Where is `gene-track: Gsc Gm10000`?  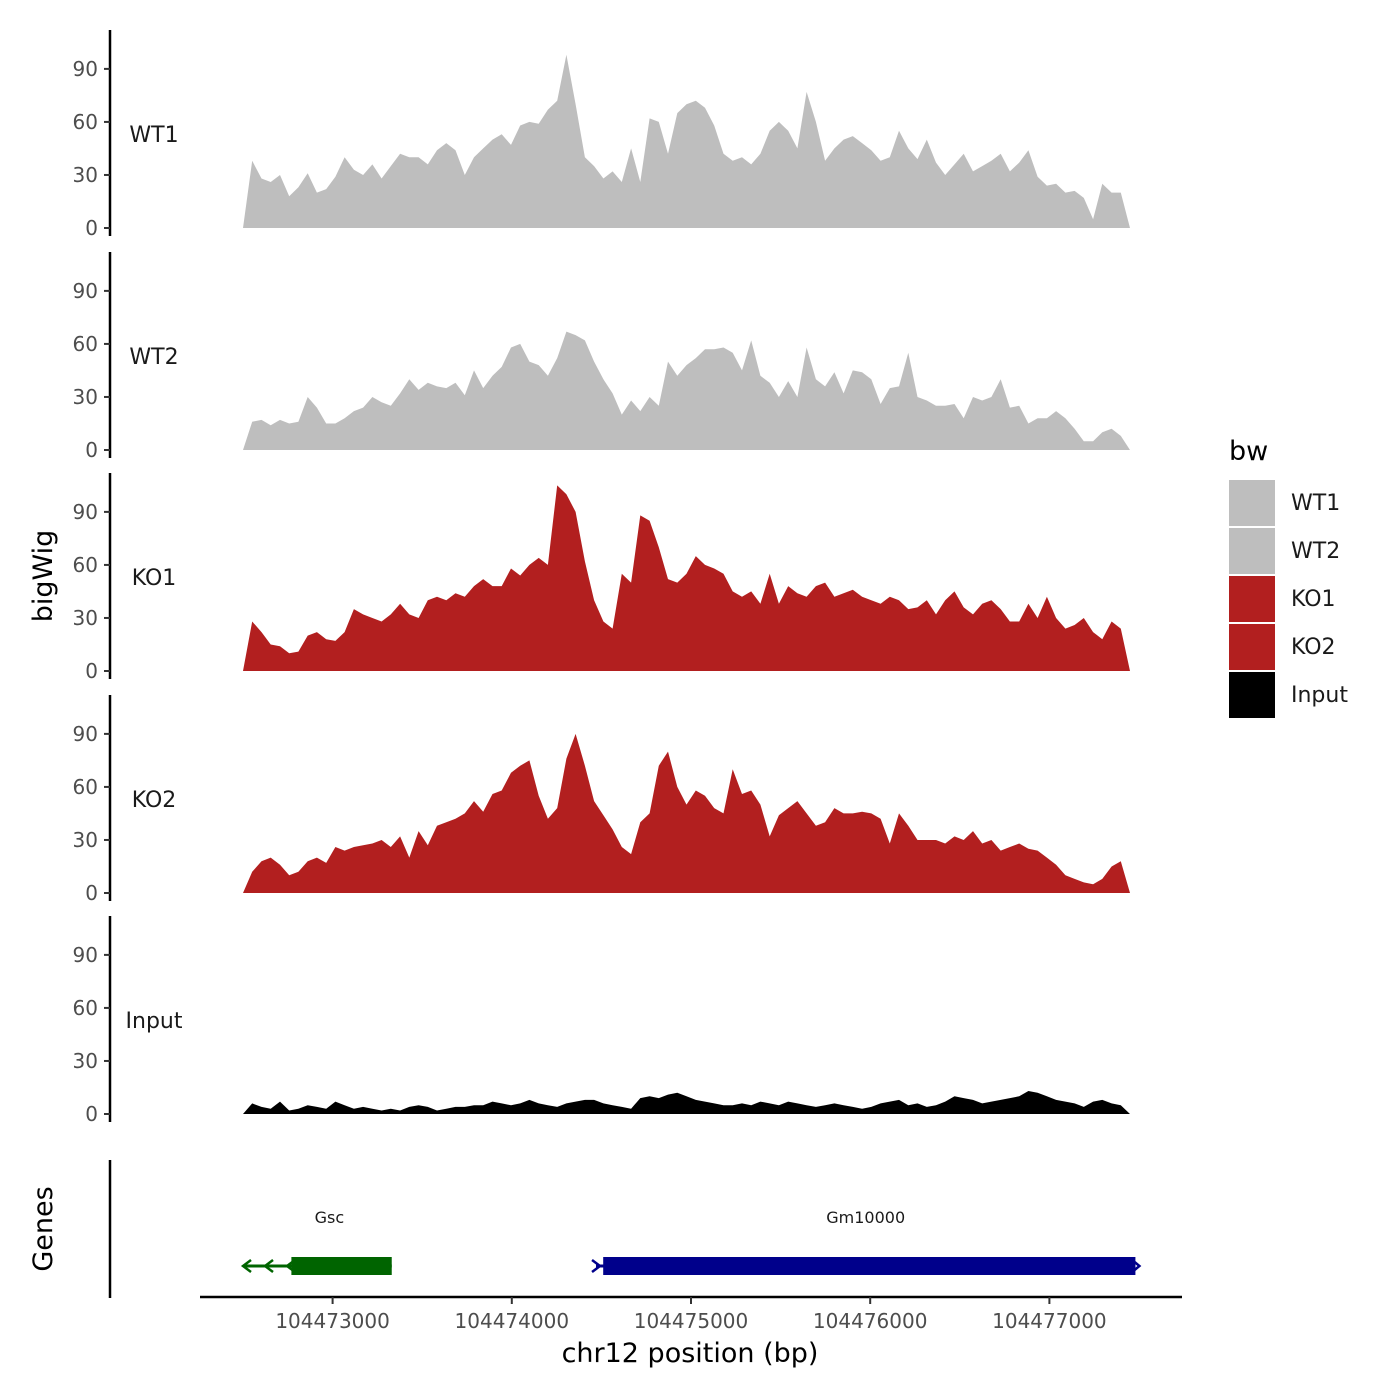
gene-track: Gsc Gm10000 is located at coordinates (625, 1229).